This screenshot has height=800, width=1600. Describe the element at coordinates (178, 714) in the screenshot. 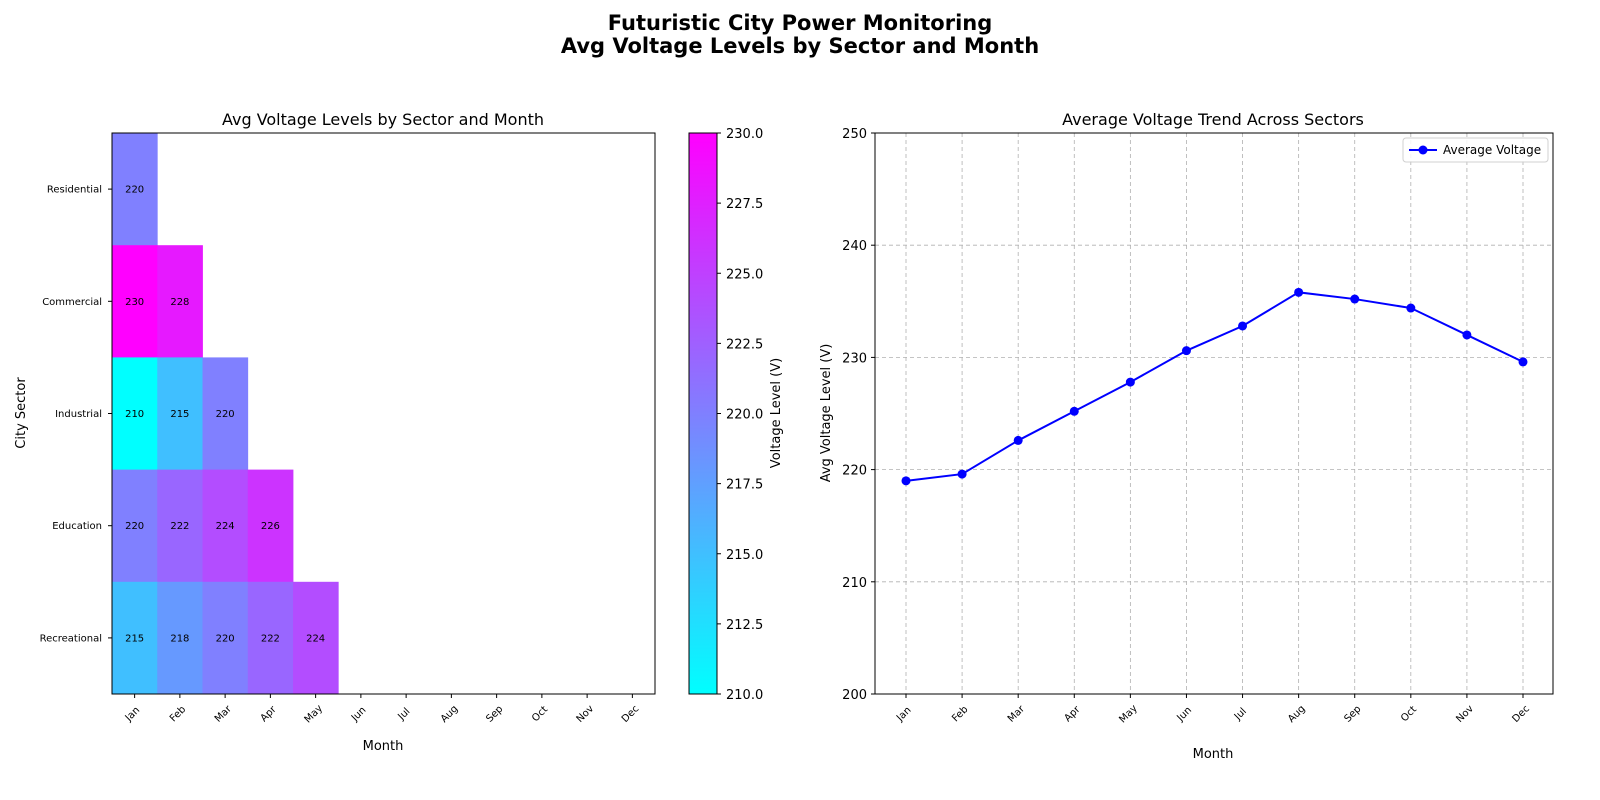

I see `heatmap-xtick-label: Feb` at that location.